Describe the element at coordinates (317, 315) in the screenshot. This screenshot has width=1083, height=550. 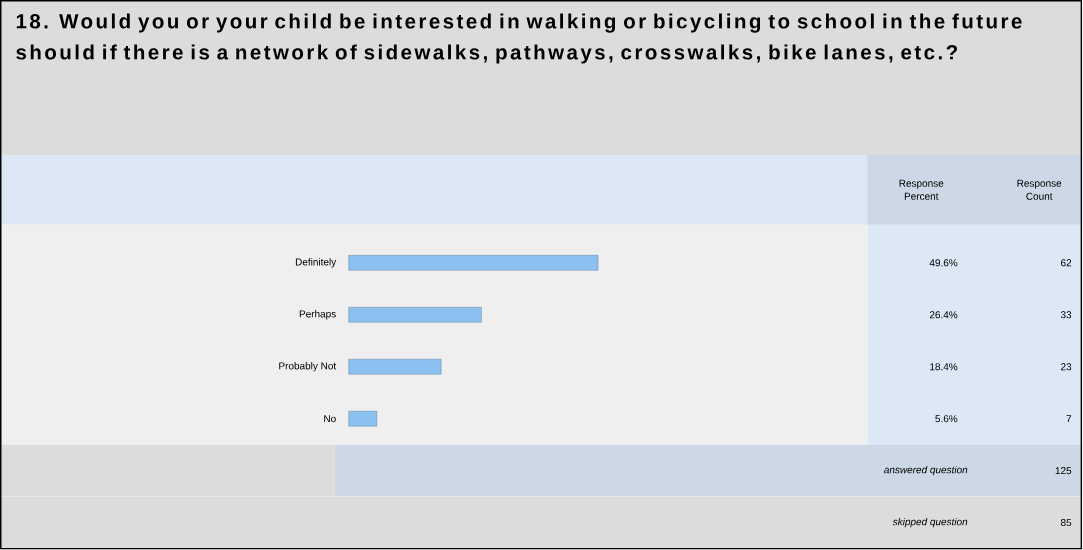
I see `y-tick-label: Perhaps` at that location.